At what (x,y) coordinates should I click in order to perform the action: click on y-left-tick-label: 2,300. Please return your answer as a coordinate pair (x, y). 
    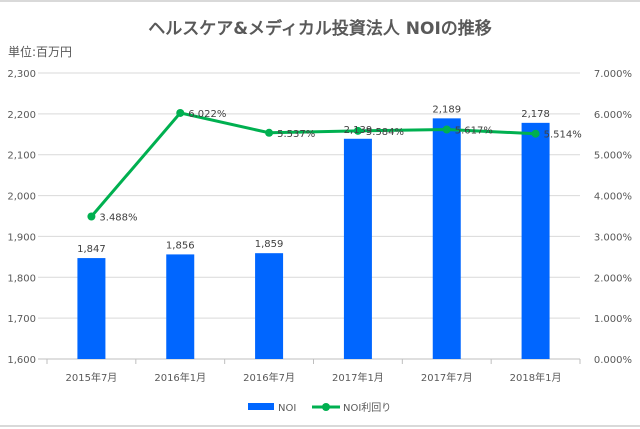
    Looking at the image, I should click on (21, 74).